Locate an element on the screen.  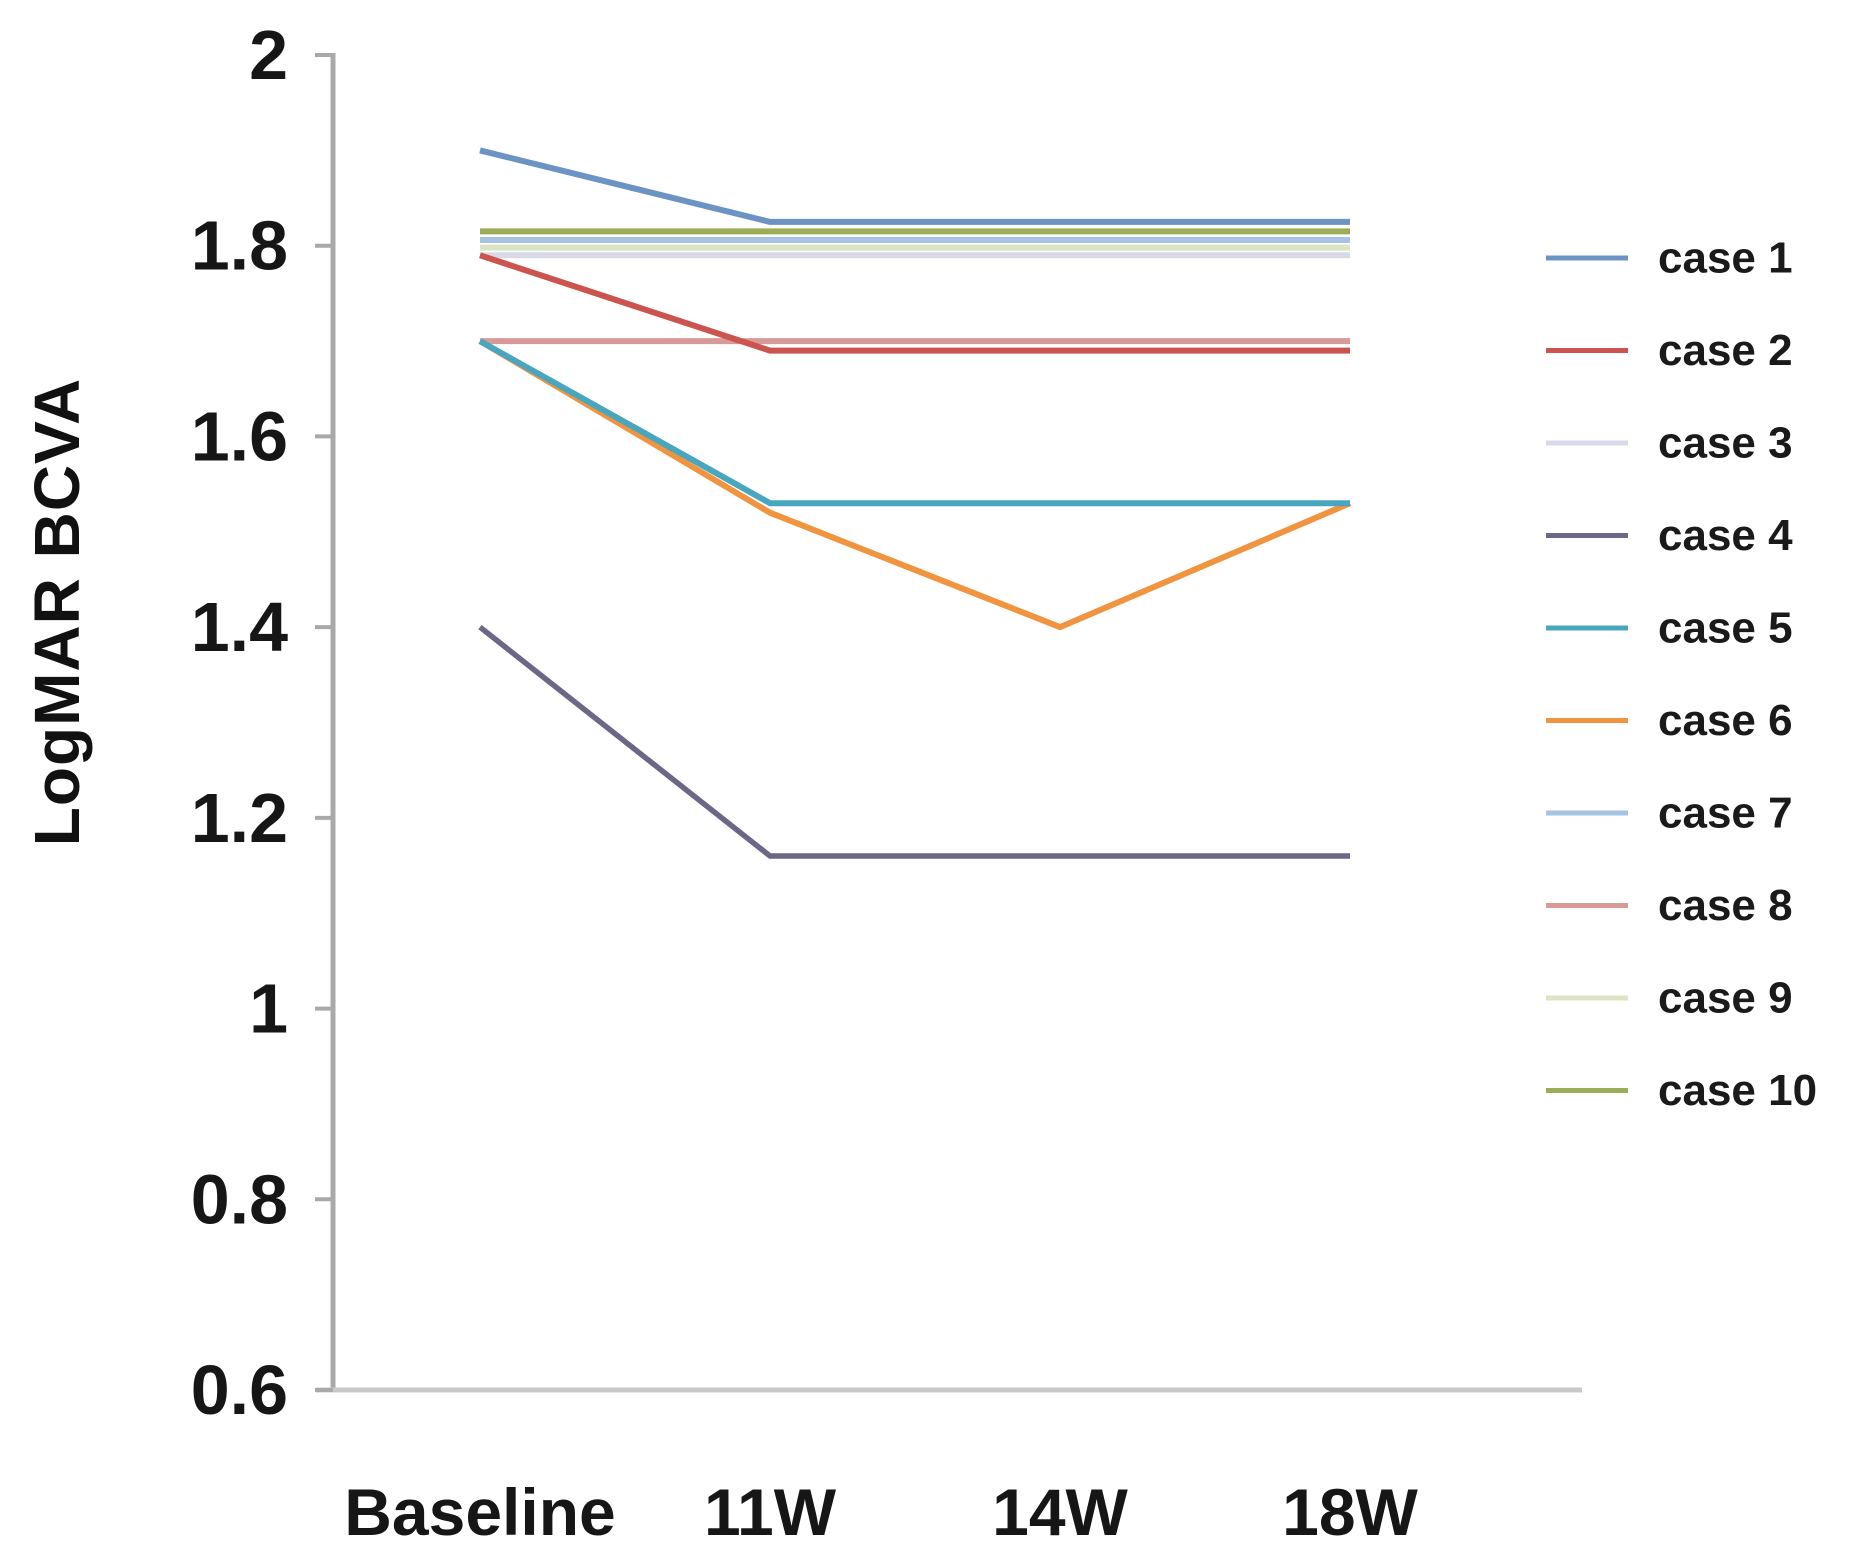
legend-label: case 2 is located at coordinates (1725, 350).